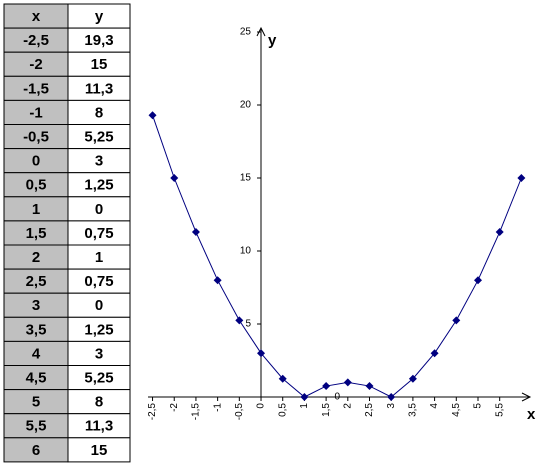 Image resolution: width=548 pixels, height=470 pixels. I want to click on cell-text: -1, so click(35, 112).